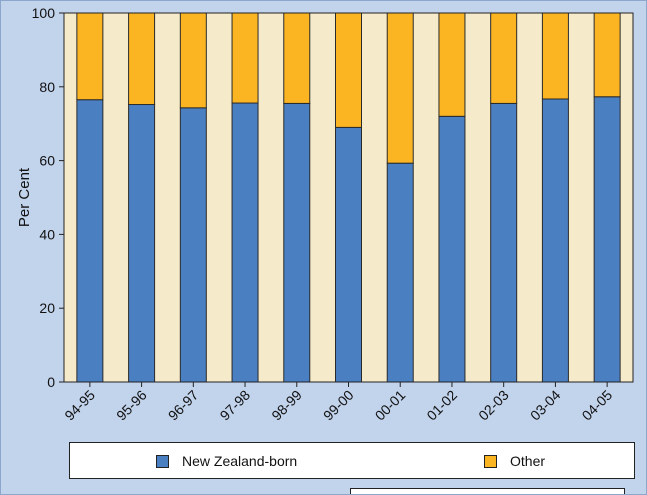 Image resolution: width=647 pixels, height=495 pixels. I want to click on y-tick-label: 80, so click(47, 87).